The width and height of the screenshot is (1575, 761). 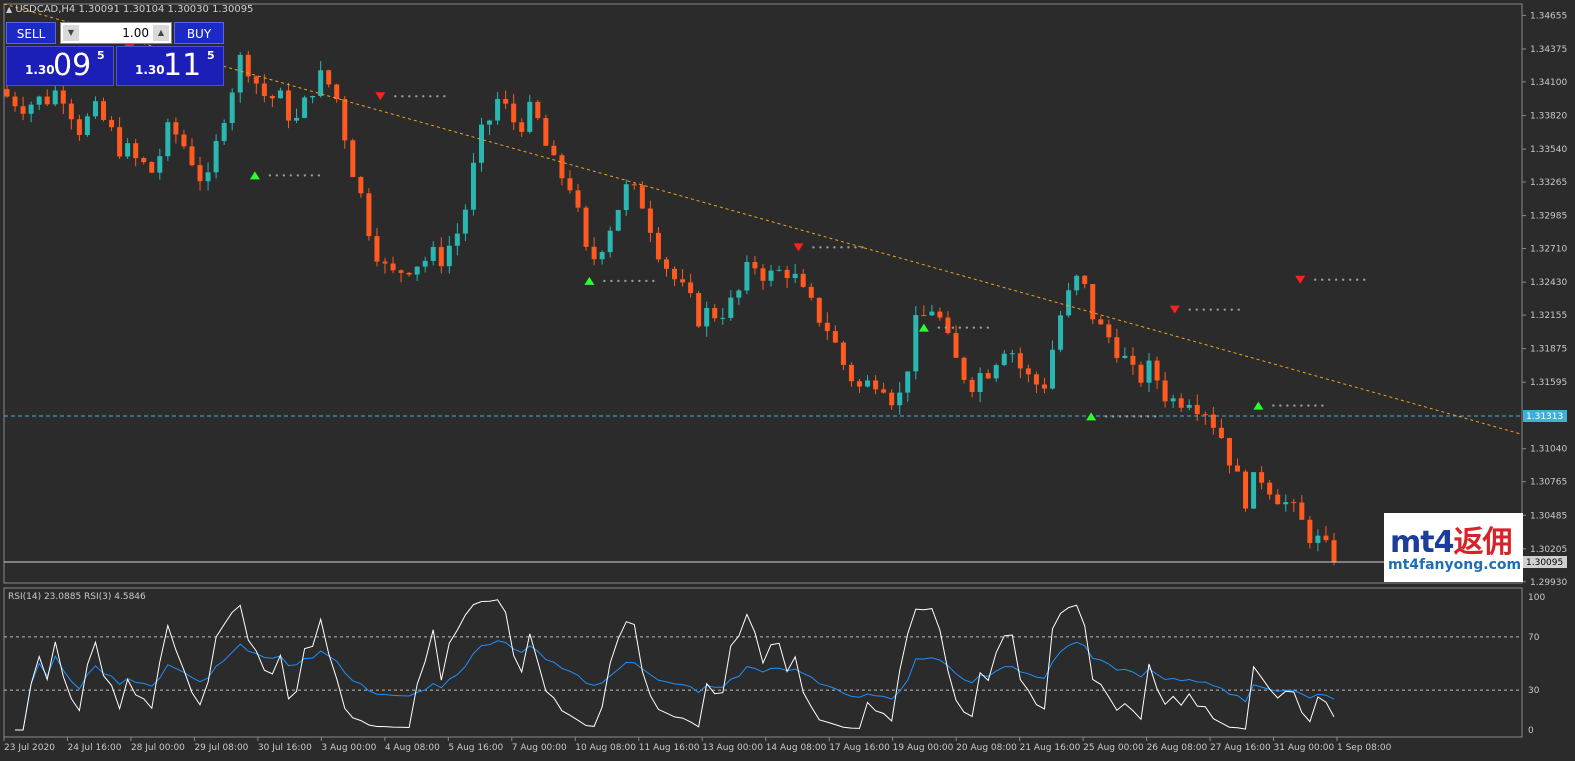 I want to click on y-tick-label: 1.32710, so click(x=1548, y=250).